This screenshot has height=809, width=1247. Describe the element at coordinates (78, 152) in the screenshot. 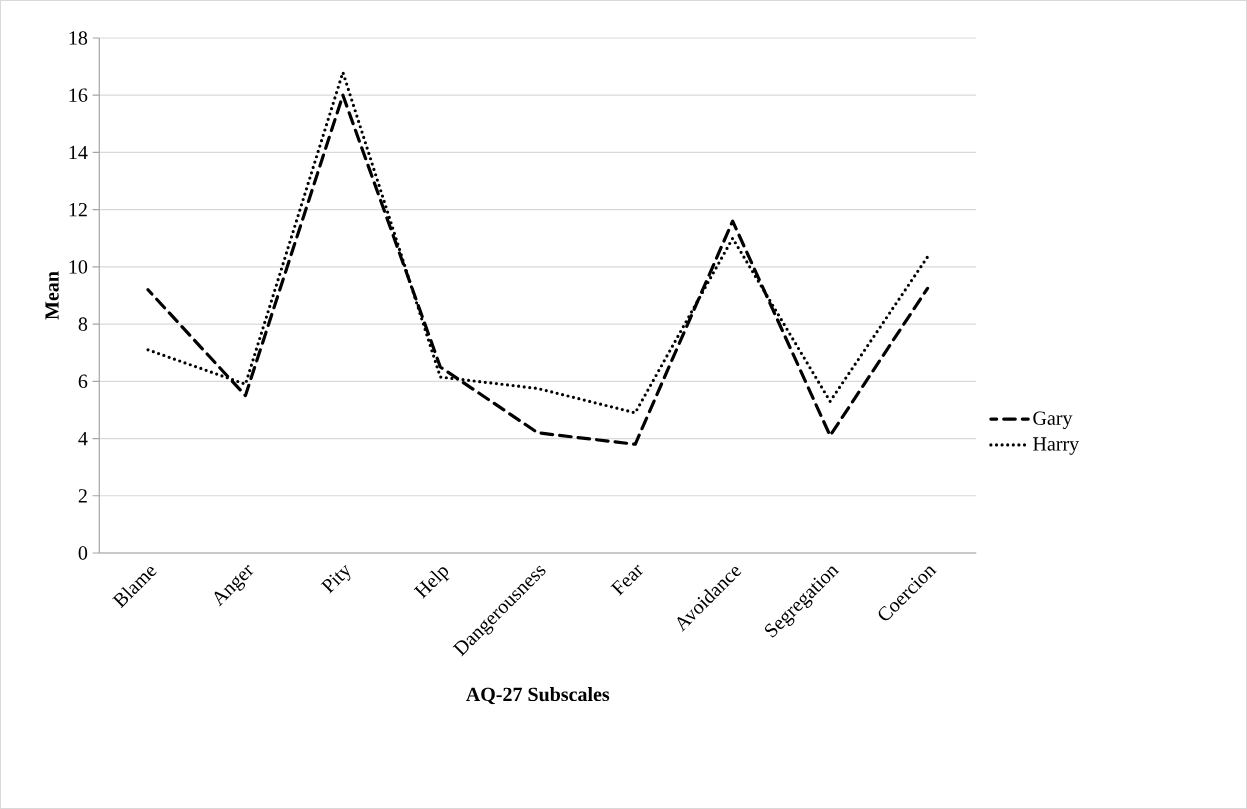

I see `y-tick-label: 14` at that location.